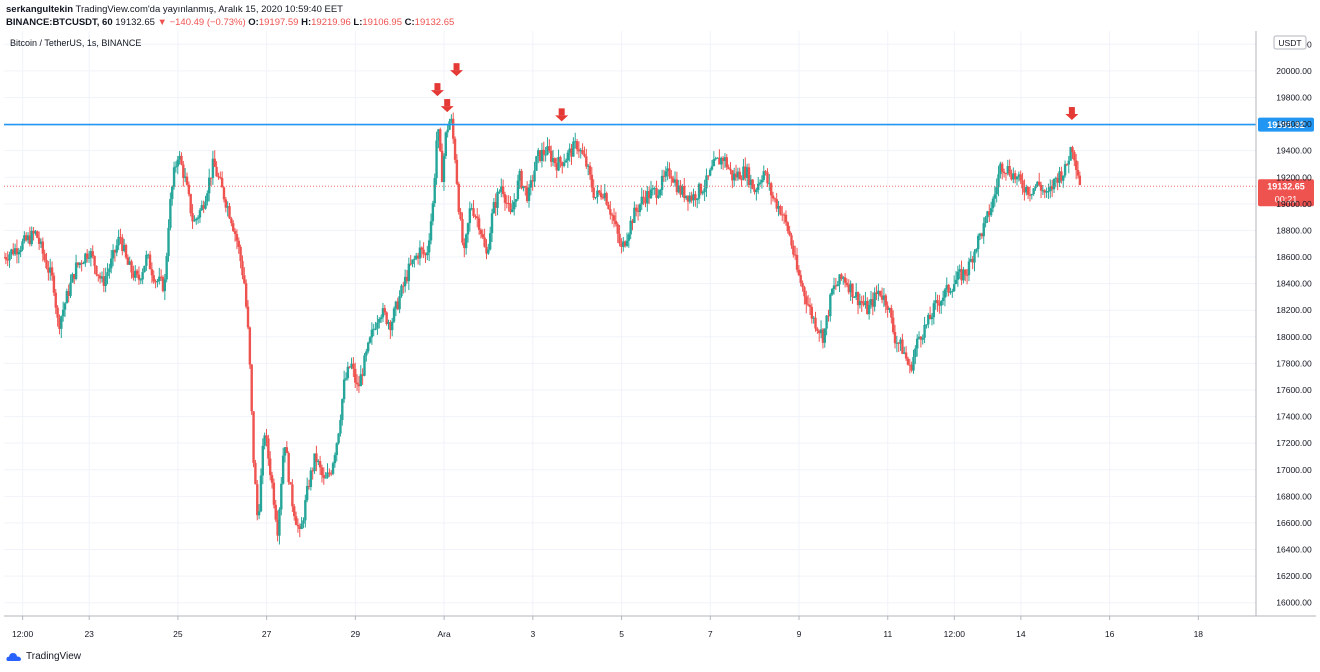  I want to click on currency-badge: USDT, so click(1290, 42).